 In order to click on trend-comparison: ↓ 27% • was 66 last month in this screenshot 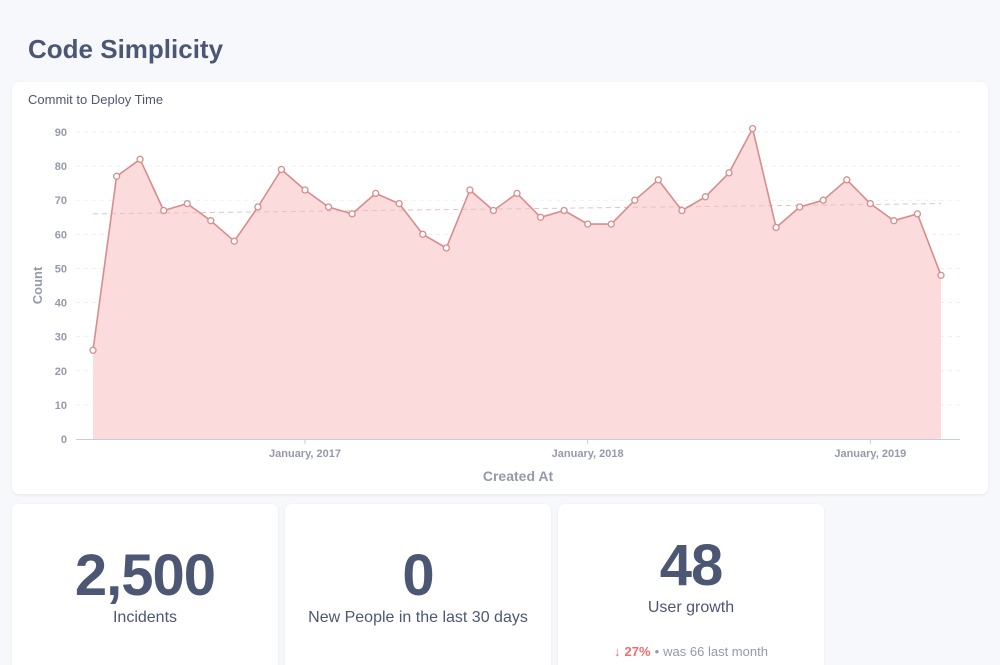, I will do `click(691, 651)`.